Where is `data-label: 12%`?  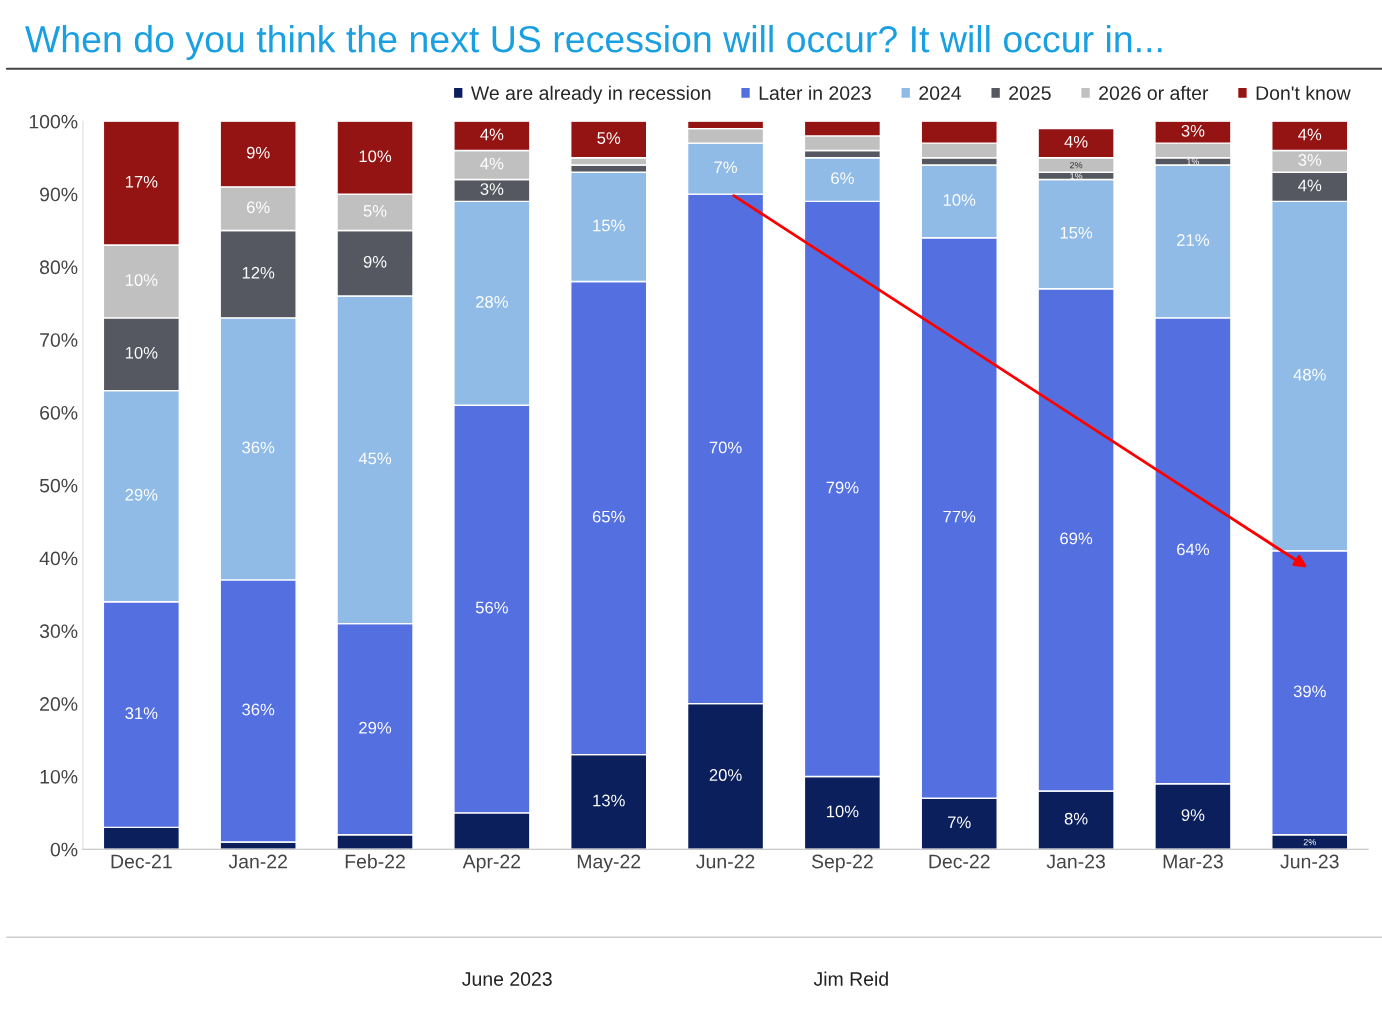
data-label: 12% is located at coordinates (258, 272).